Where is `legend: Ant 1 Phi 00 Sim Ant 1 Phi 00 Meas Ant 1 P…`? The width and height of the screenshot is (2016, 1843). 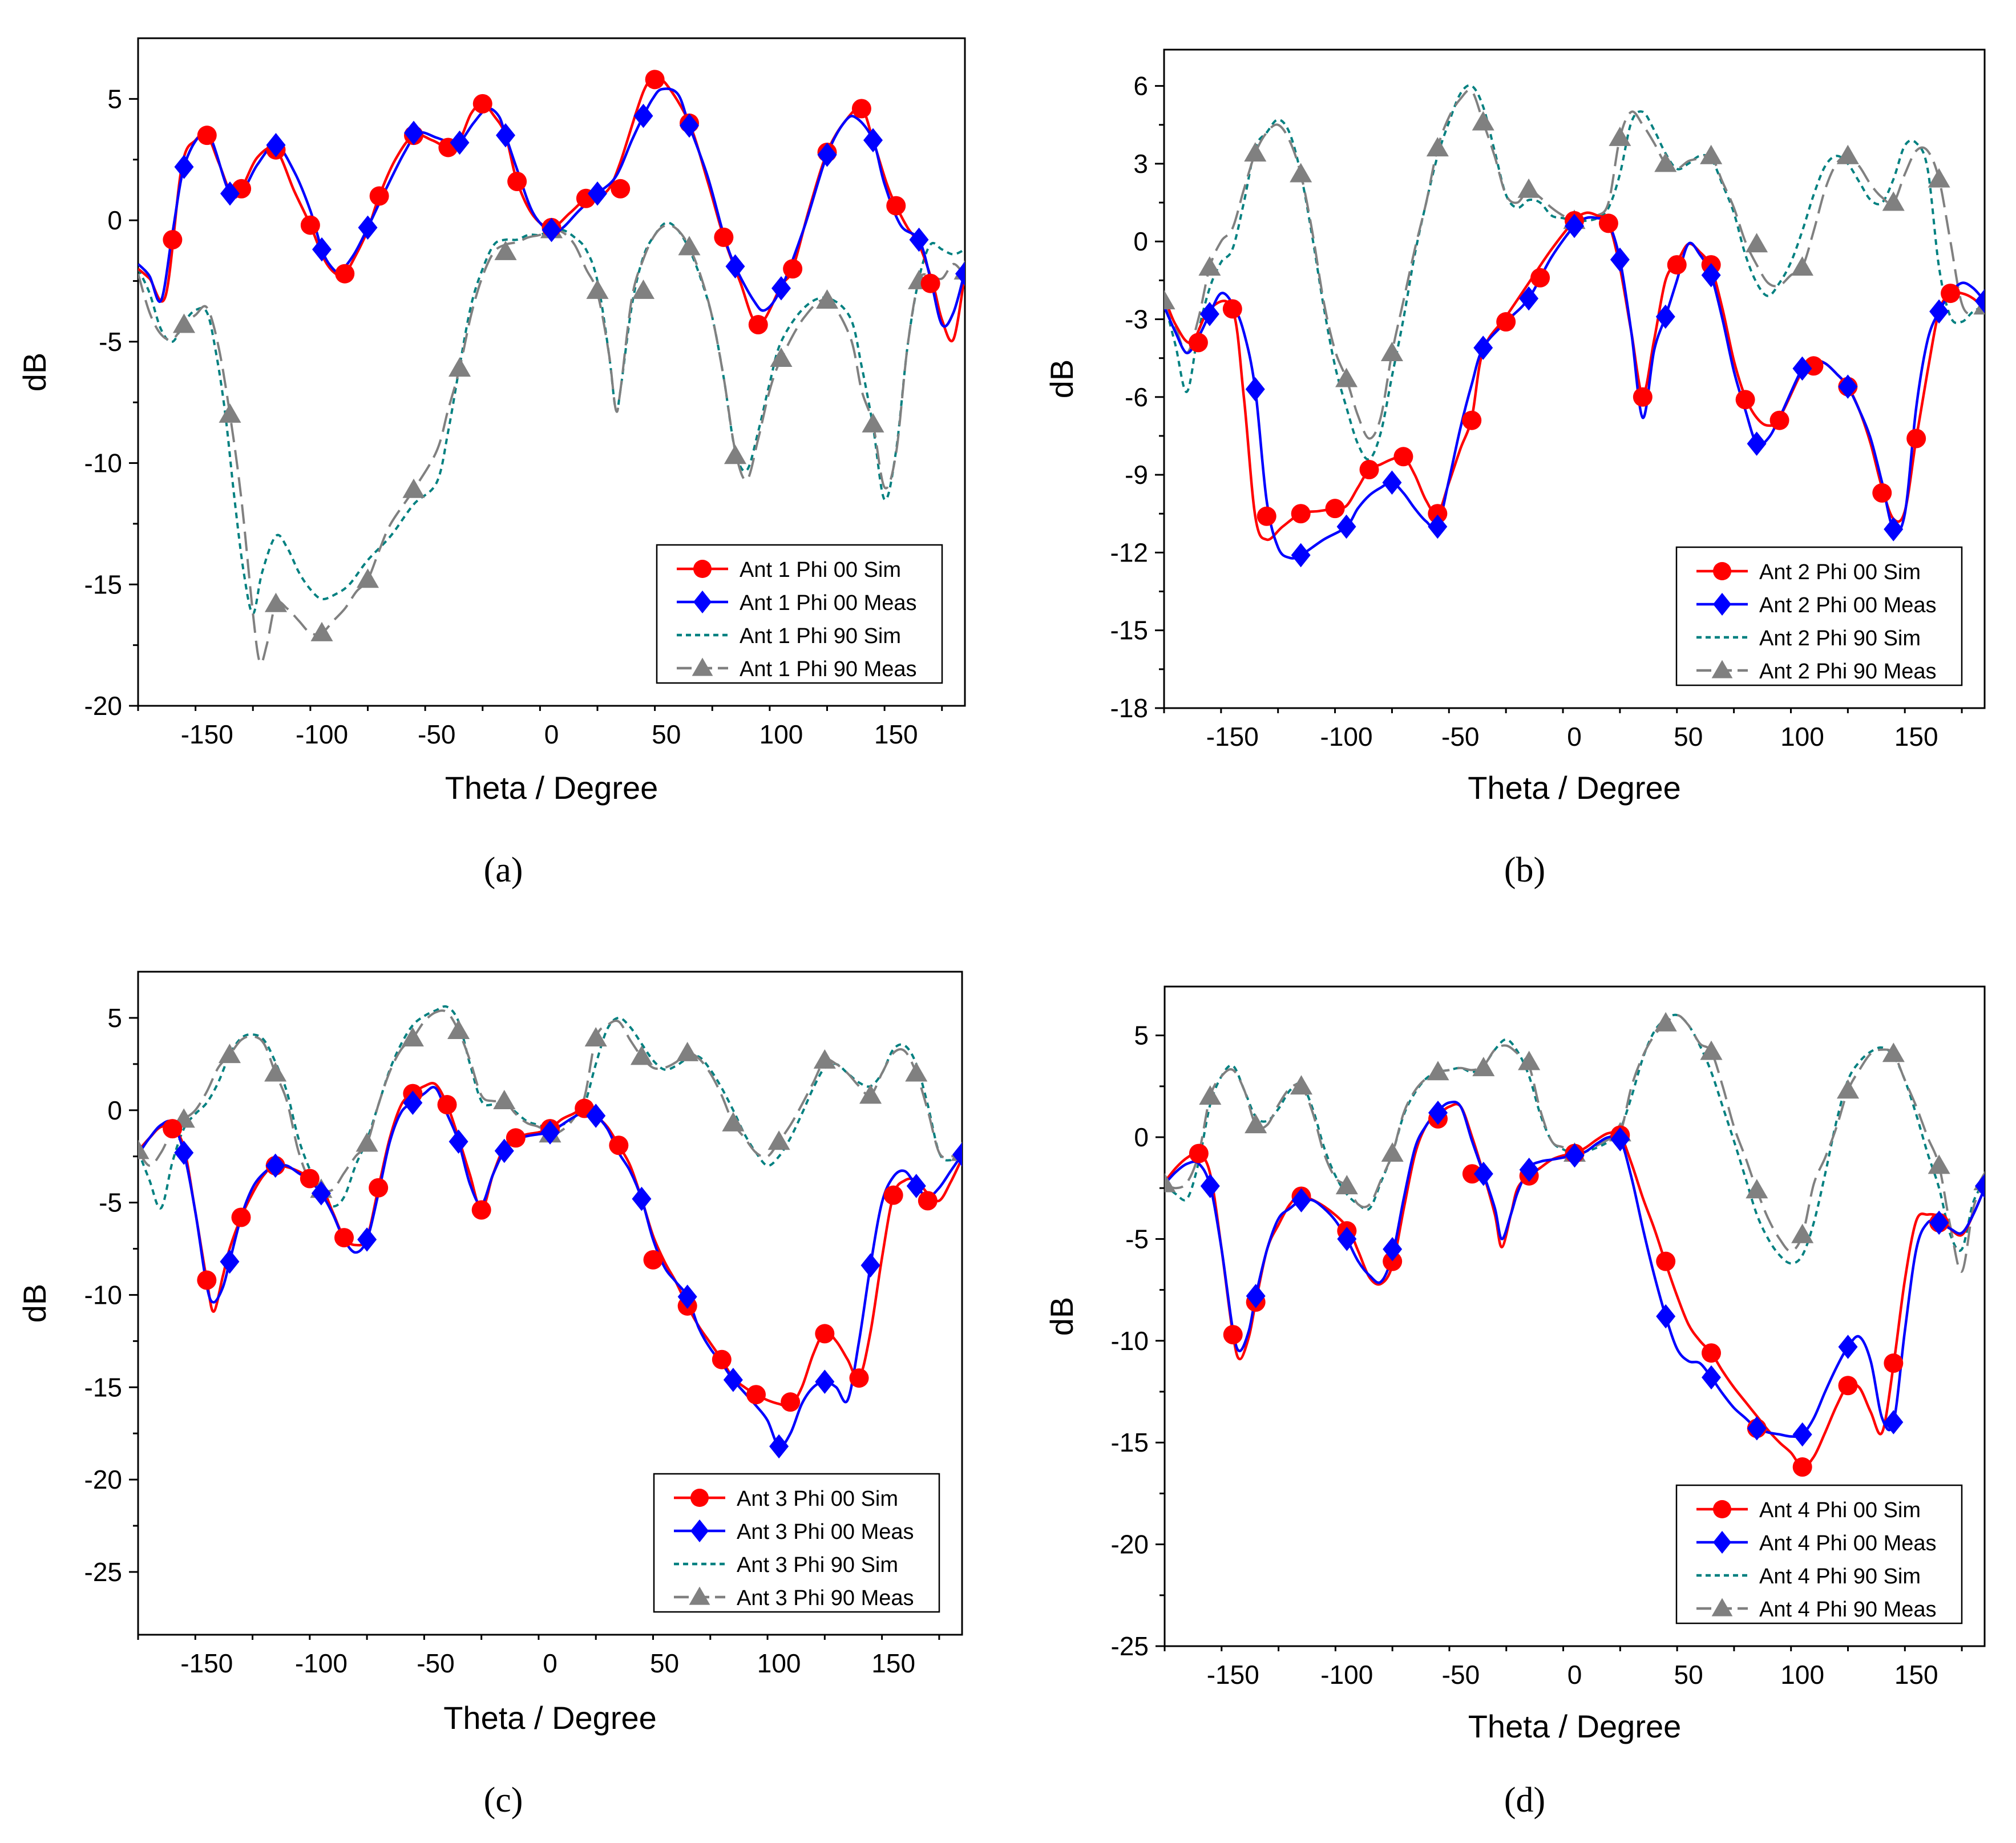
legend: Ant 1 Phi 00 Sim Ant 1 Phi 00 Meas Ant 1 P… is located at coordinates (799, 614).